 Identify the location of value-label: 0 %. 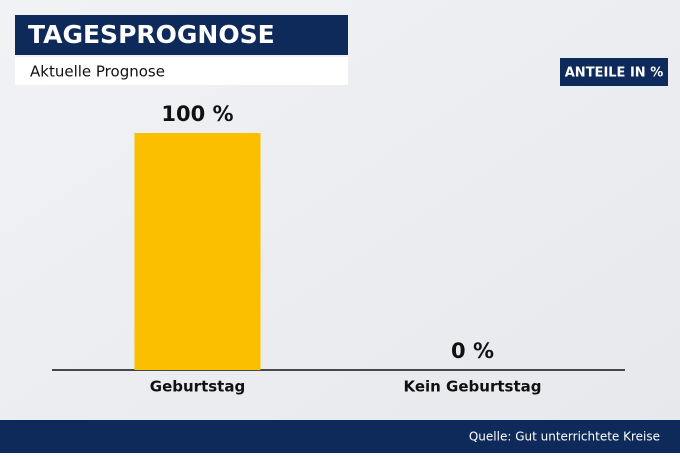
(472, 351).